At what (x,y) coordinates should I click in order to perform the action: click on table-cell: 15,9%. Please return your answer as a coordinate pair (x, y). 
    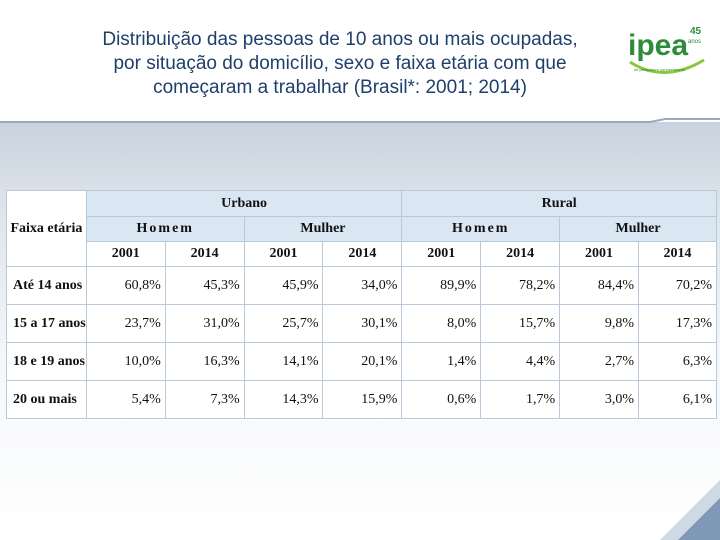
    Looking at the image, I should click on (362, 399).